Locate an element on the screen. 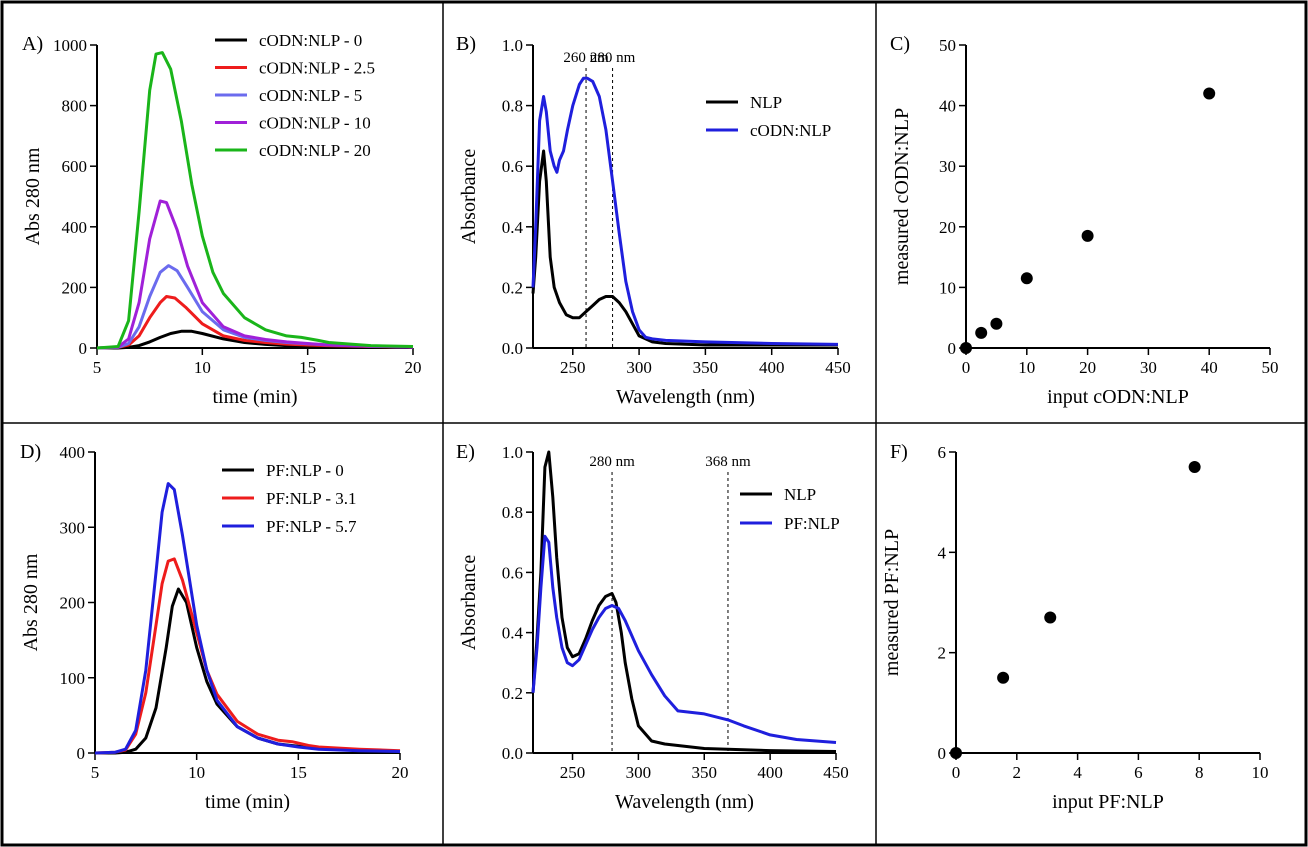 This screenshot has height=847, width=1308. legend-entry: PF:NLP - 5.7 is located at coordinates (311, 526).